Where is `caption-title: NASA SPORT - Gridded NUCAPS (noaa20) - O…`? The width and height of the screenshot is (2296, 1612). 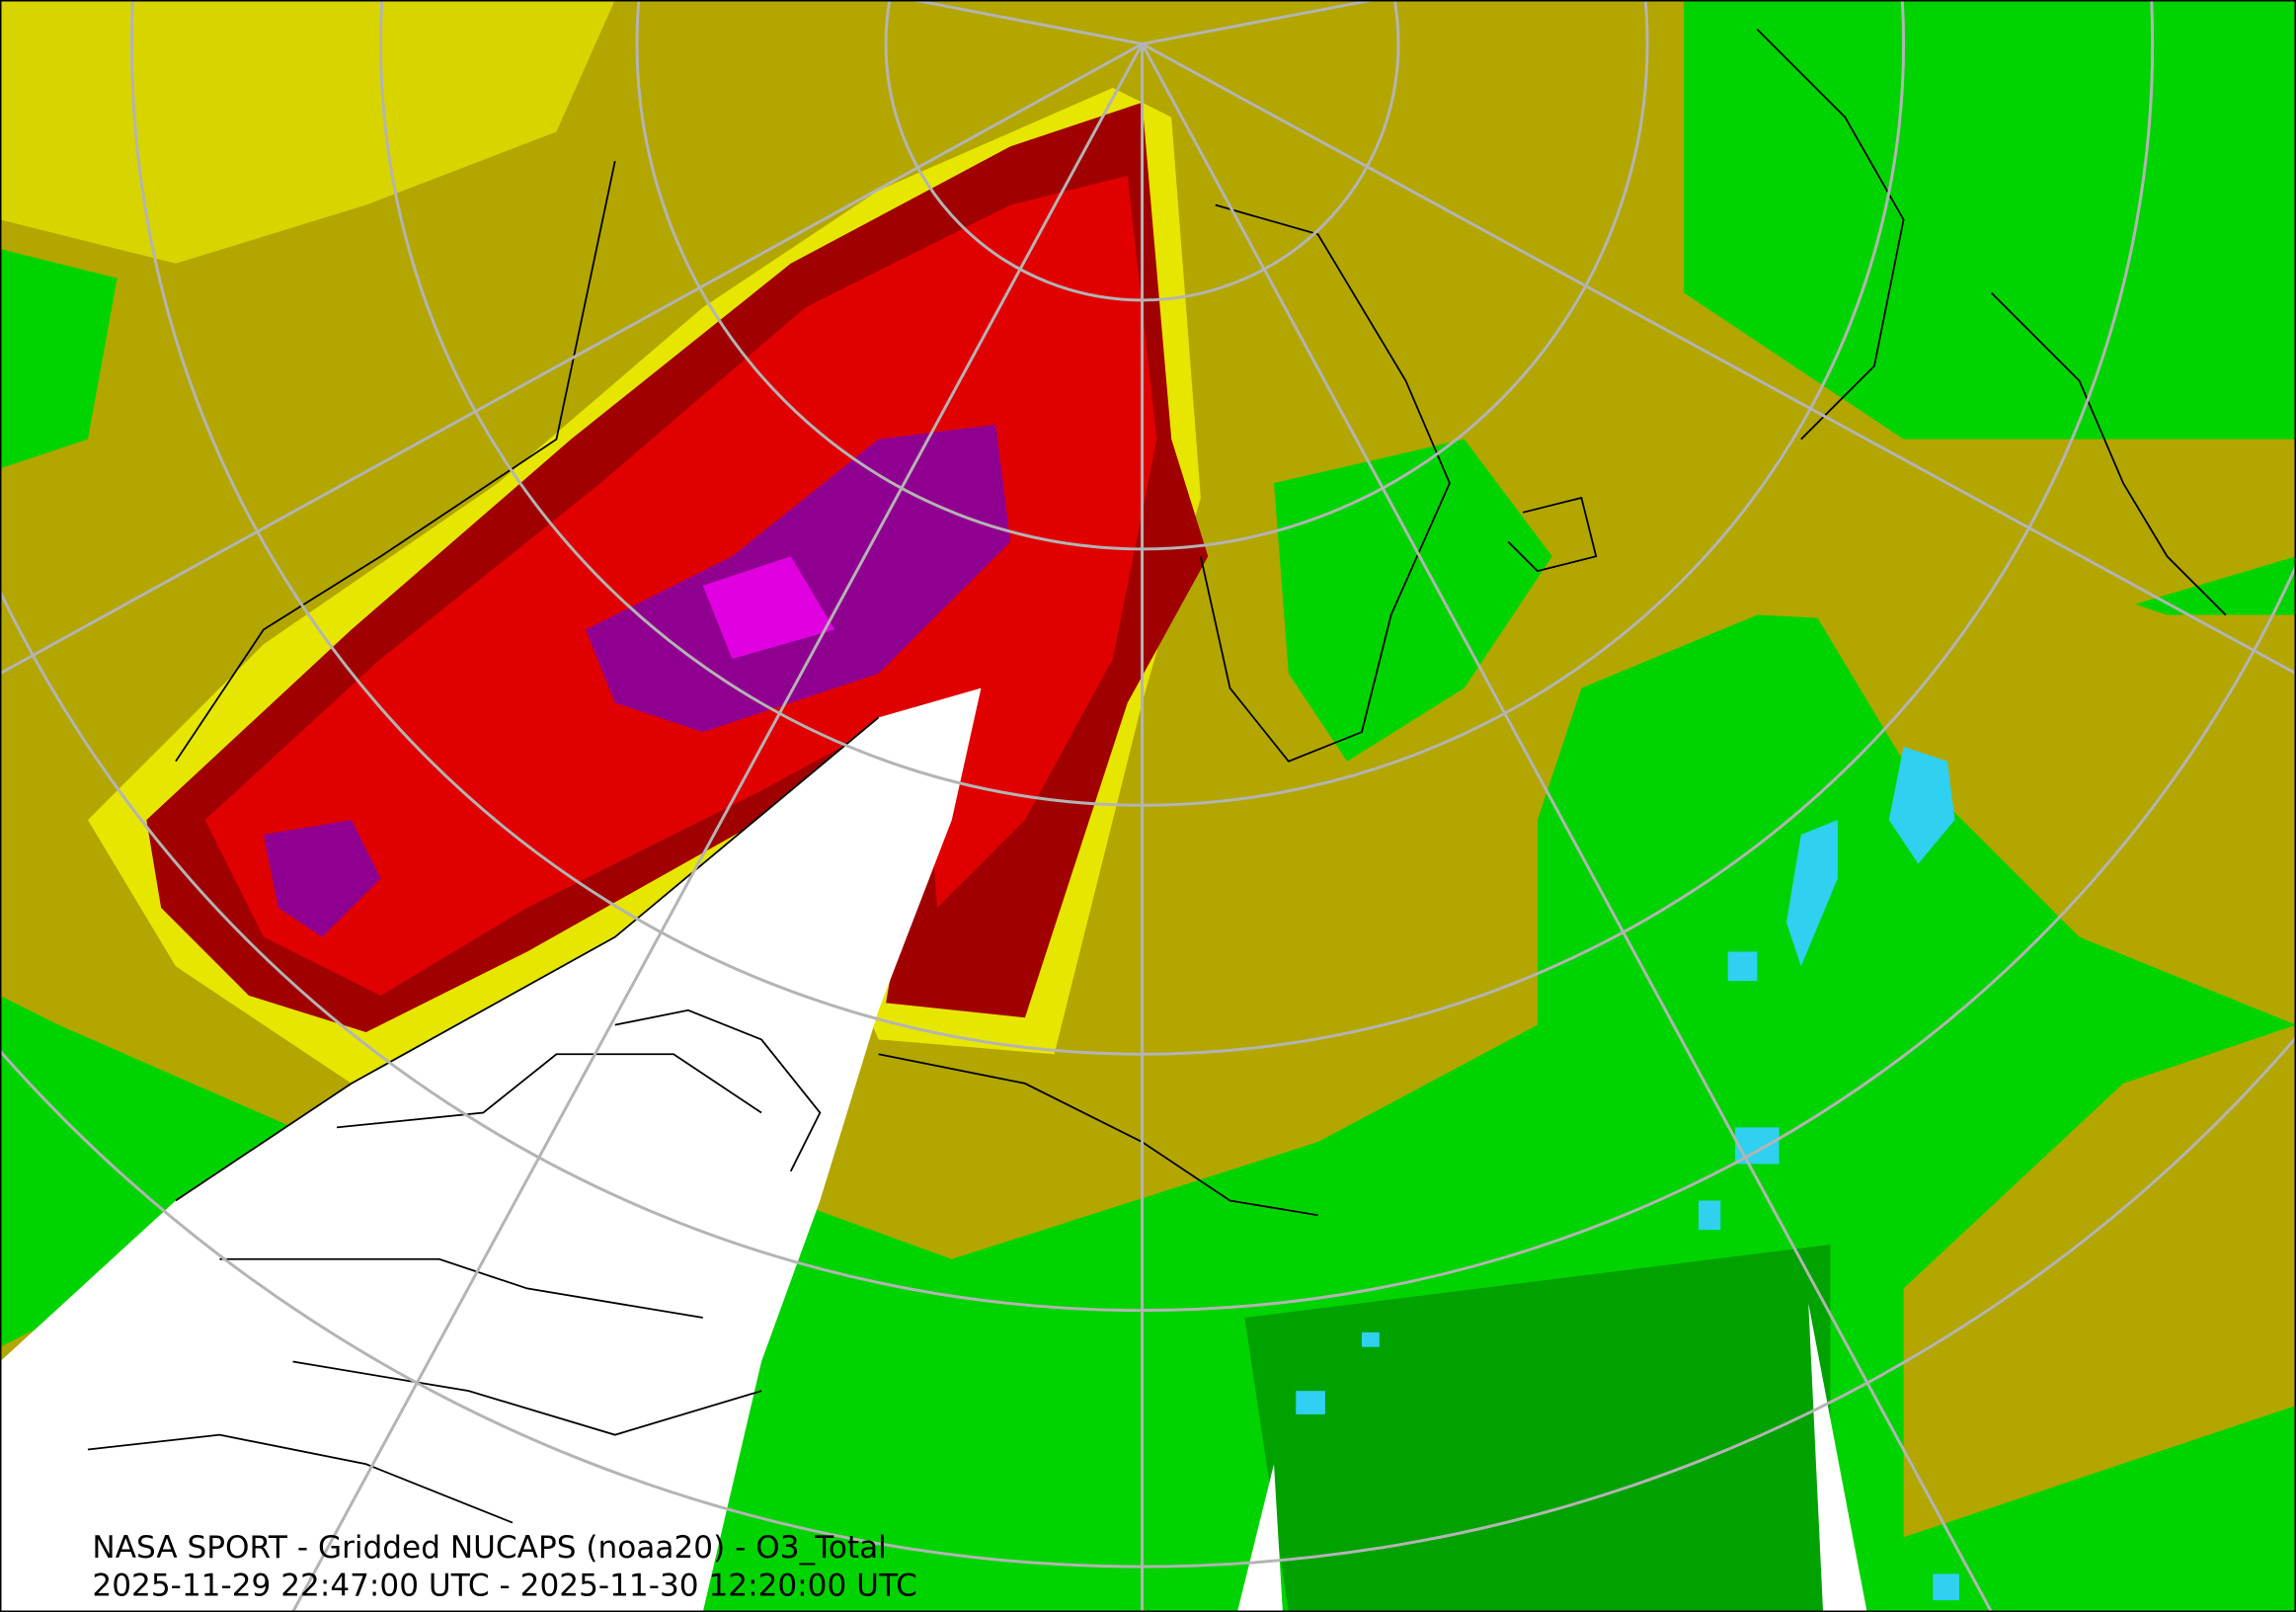 caption-title: NASA SPORT - Gridded NUCAPS (noaa20) - O… is located at coordinates (489, 1548).